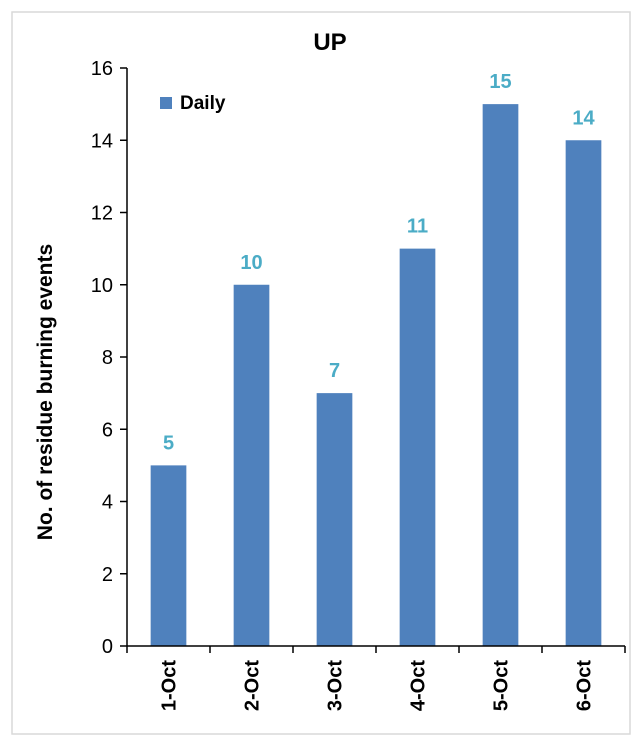  What do you see at coordinates (102, 214) in the screenshot?
I see `y-tick-label: 12` at bounding box center [102, 214].